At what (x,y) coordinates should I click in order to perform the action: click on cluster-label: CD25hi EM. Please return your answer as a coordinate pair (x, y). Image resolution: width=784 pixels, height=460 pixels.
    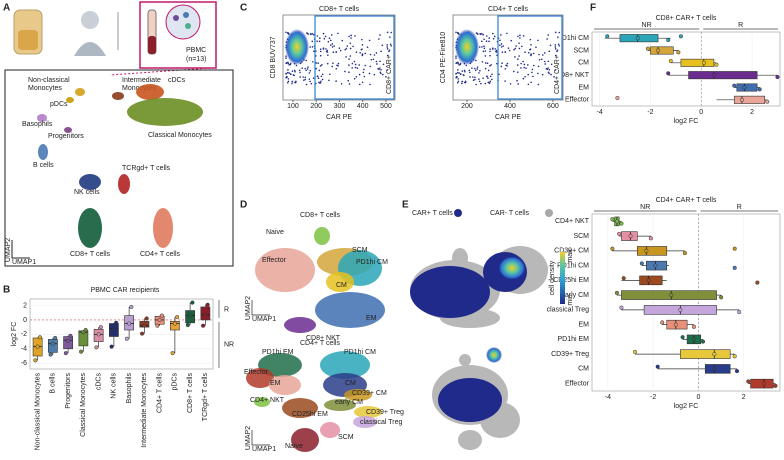
    Looking at the image, I should click on (310, 414).